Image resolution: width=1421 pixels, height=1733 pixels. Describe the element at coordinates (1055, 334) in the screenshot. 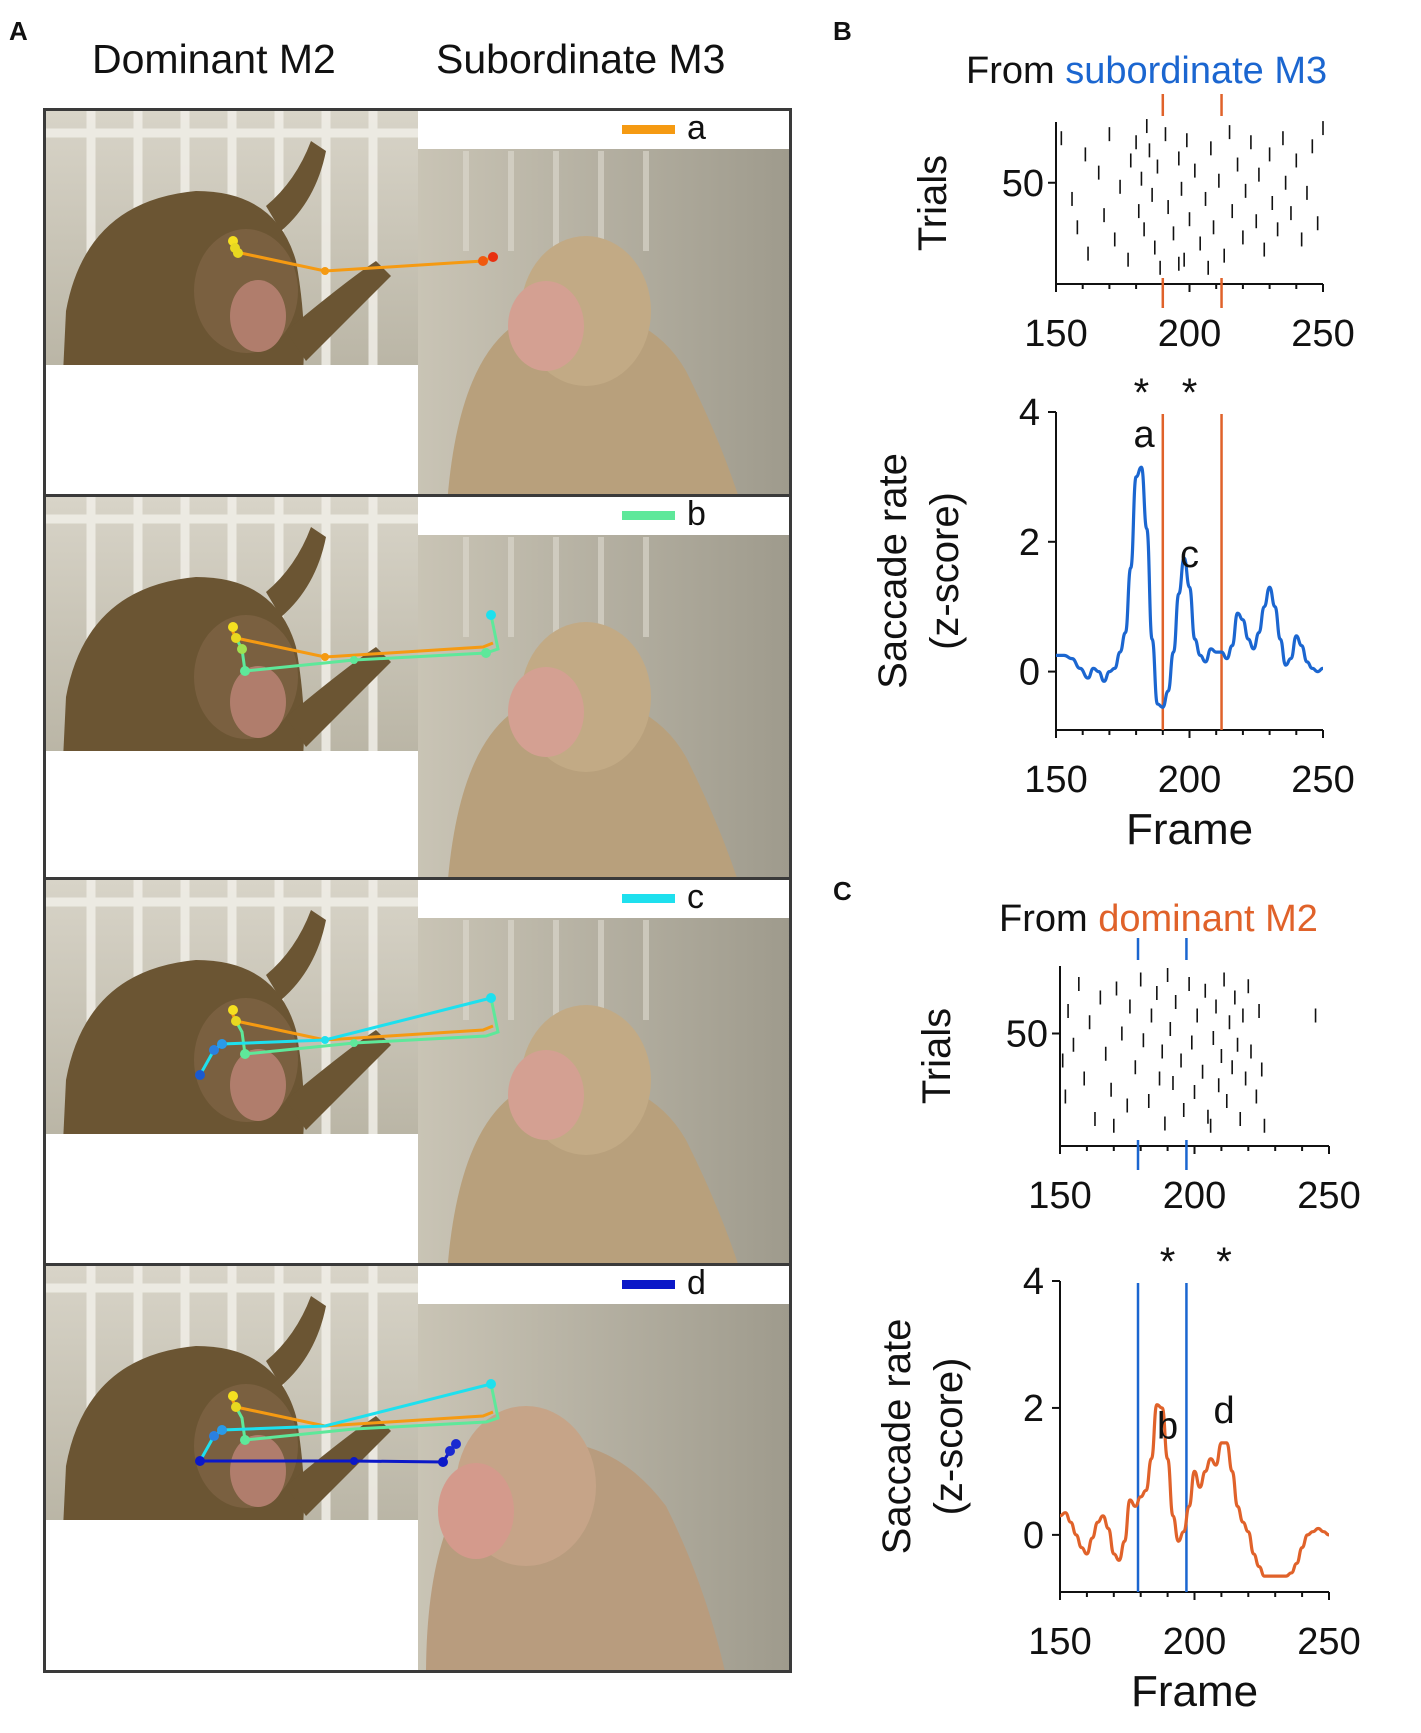

I see `b-raster-x-tick-label: 150` at that location.